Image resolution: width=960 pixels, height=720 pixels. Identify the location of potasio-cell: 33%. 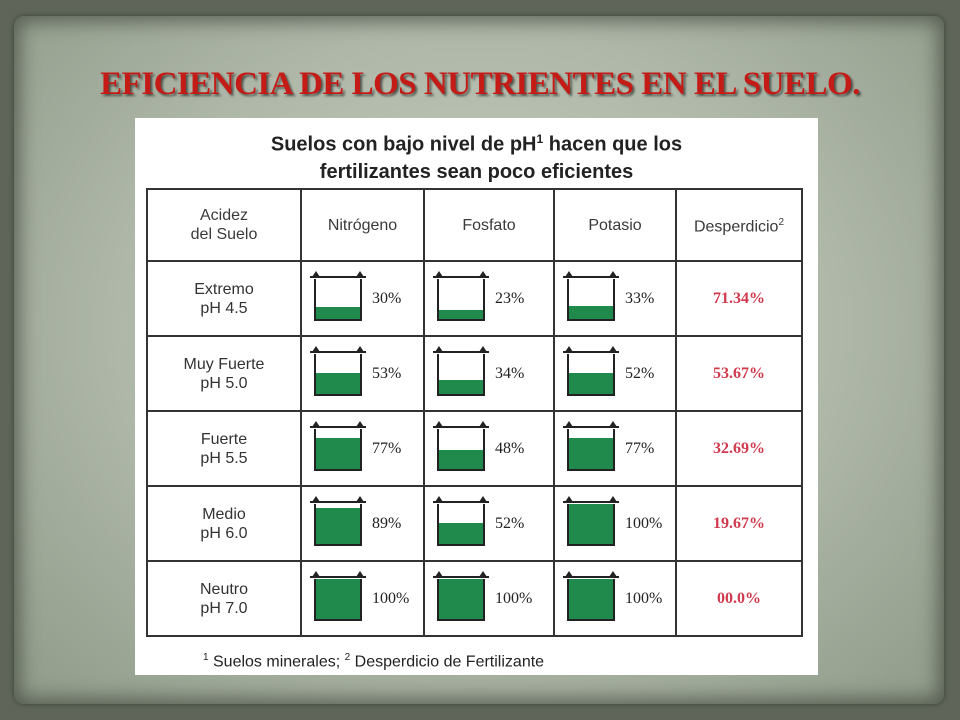
(615, 298).